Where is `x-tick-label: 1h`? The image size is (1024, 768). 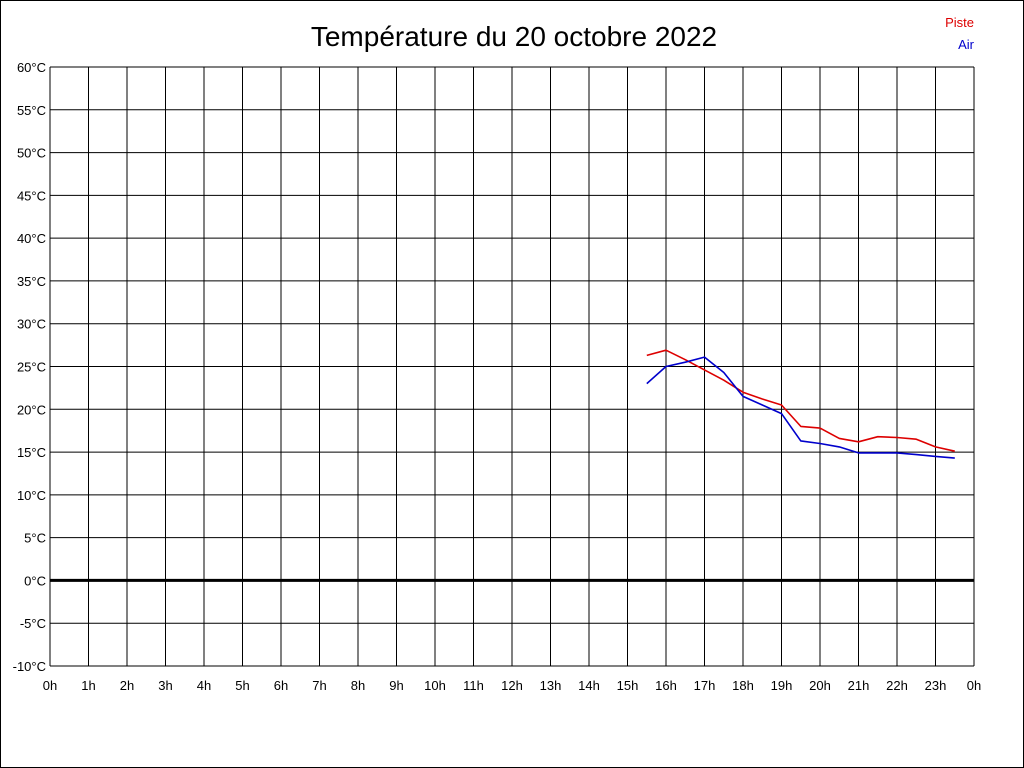
x-tick-label: 1h is located at coordinates (88, 685).